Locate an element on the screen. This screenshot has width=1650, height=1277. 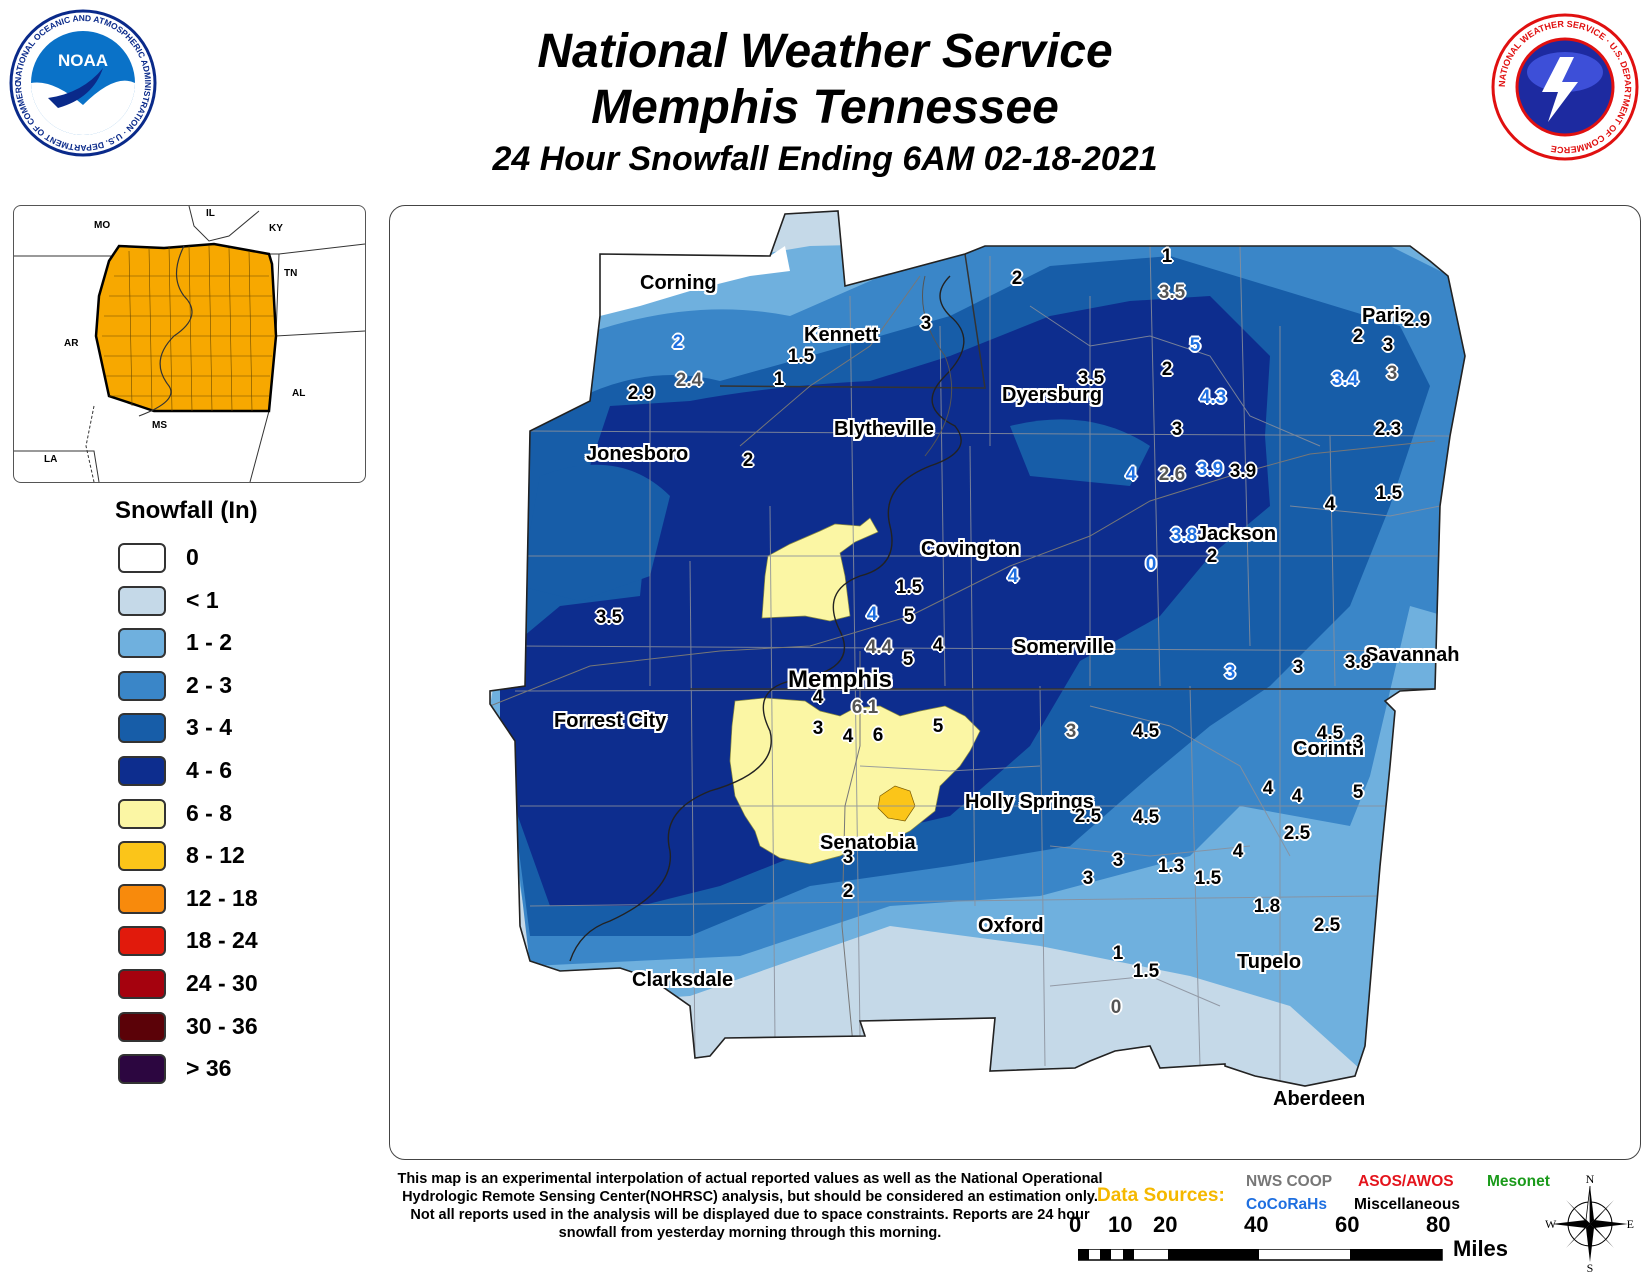
city-label: Oxford is located at coordinates (1011, 926).